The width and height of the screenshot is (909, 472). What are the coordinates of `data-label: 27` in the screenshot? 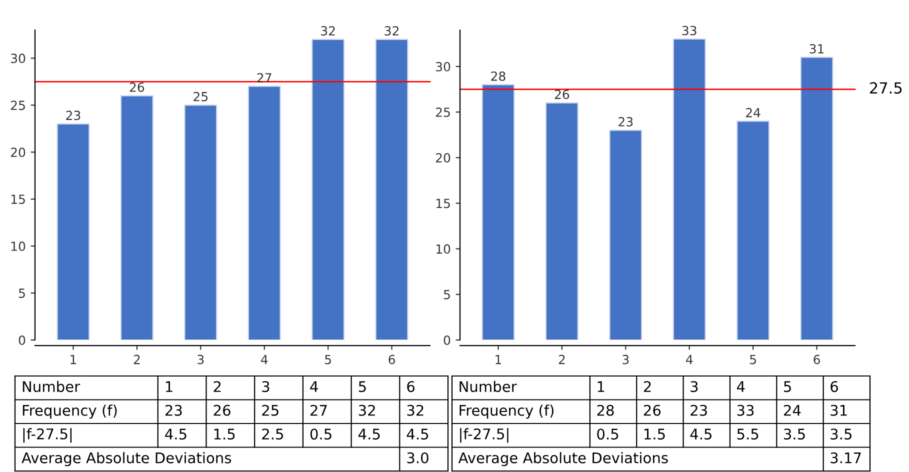 It's located at (264, 77).